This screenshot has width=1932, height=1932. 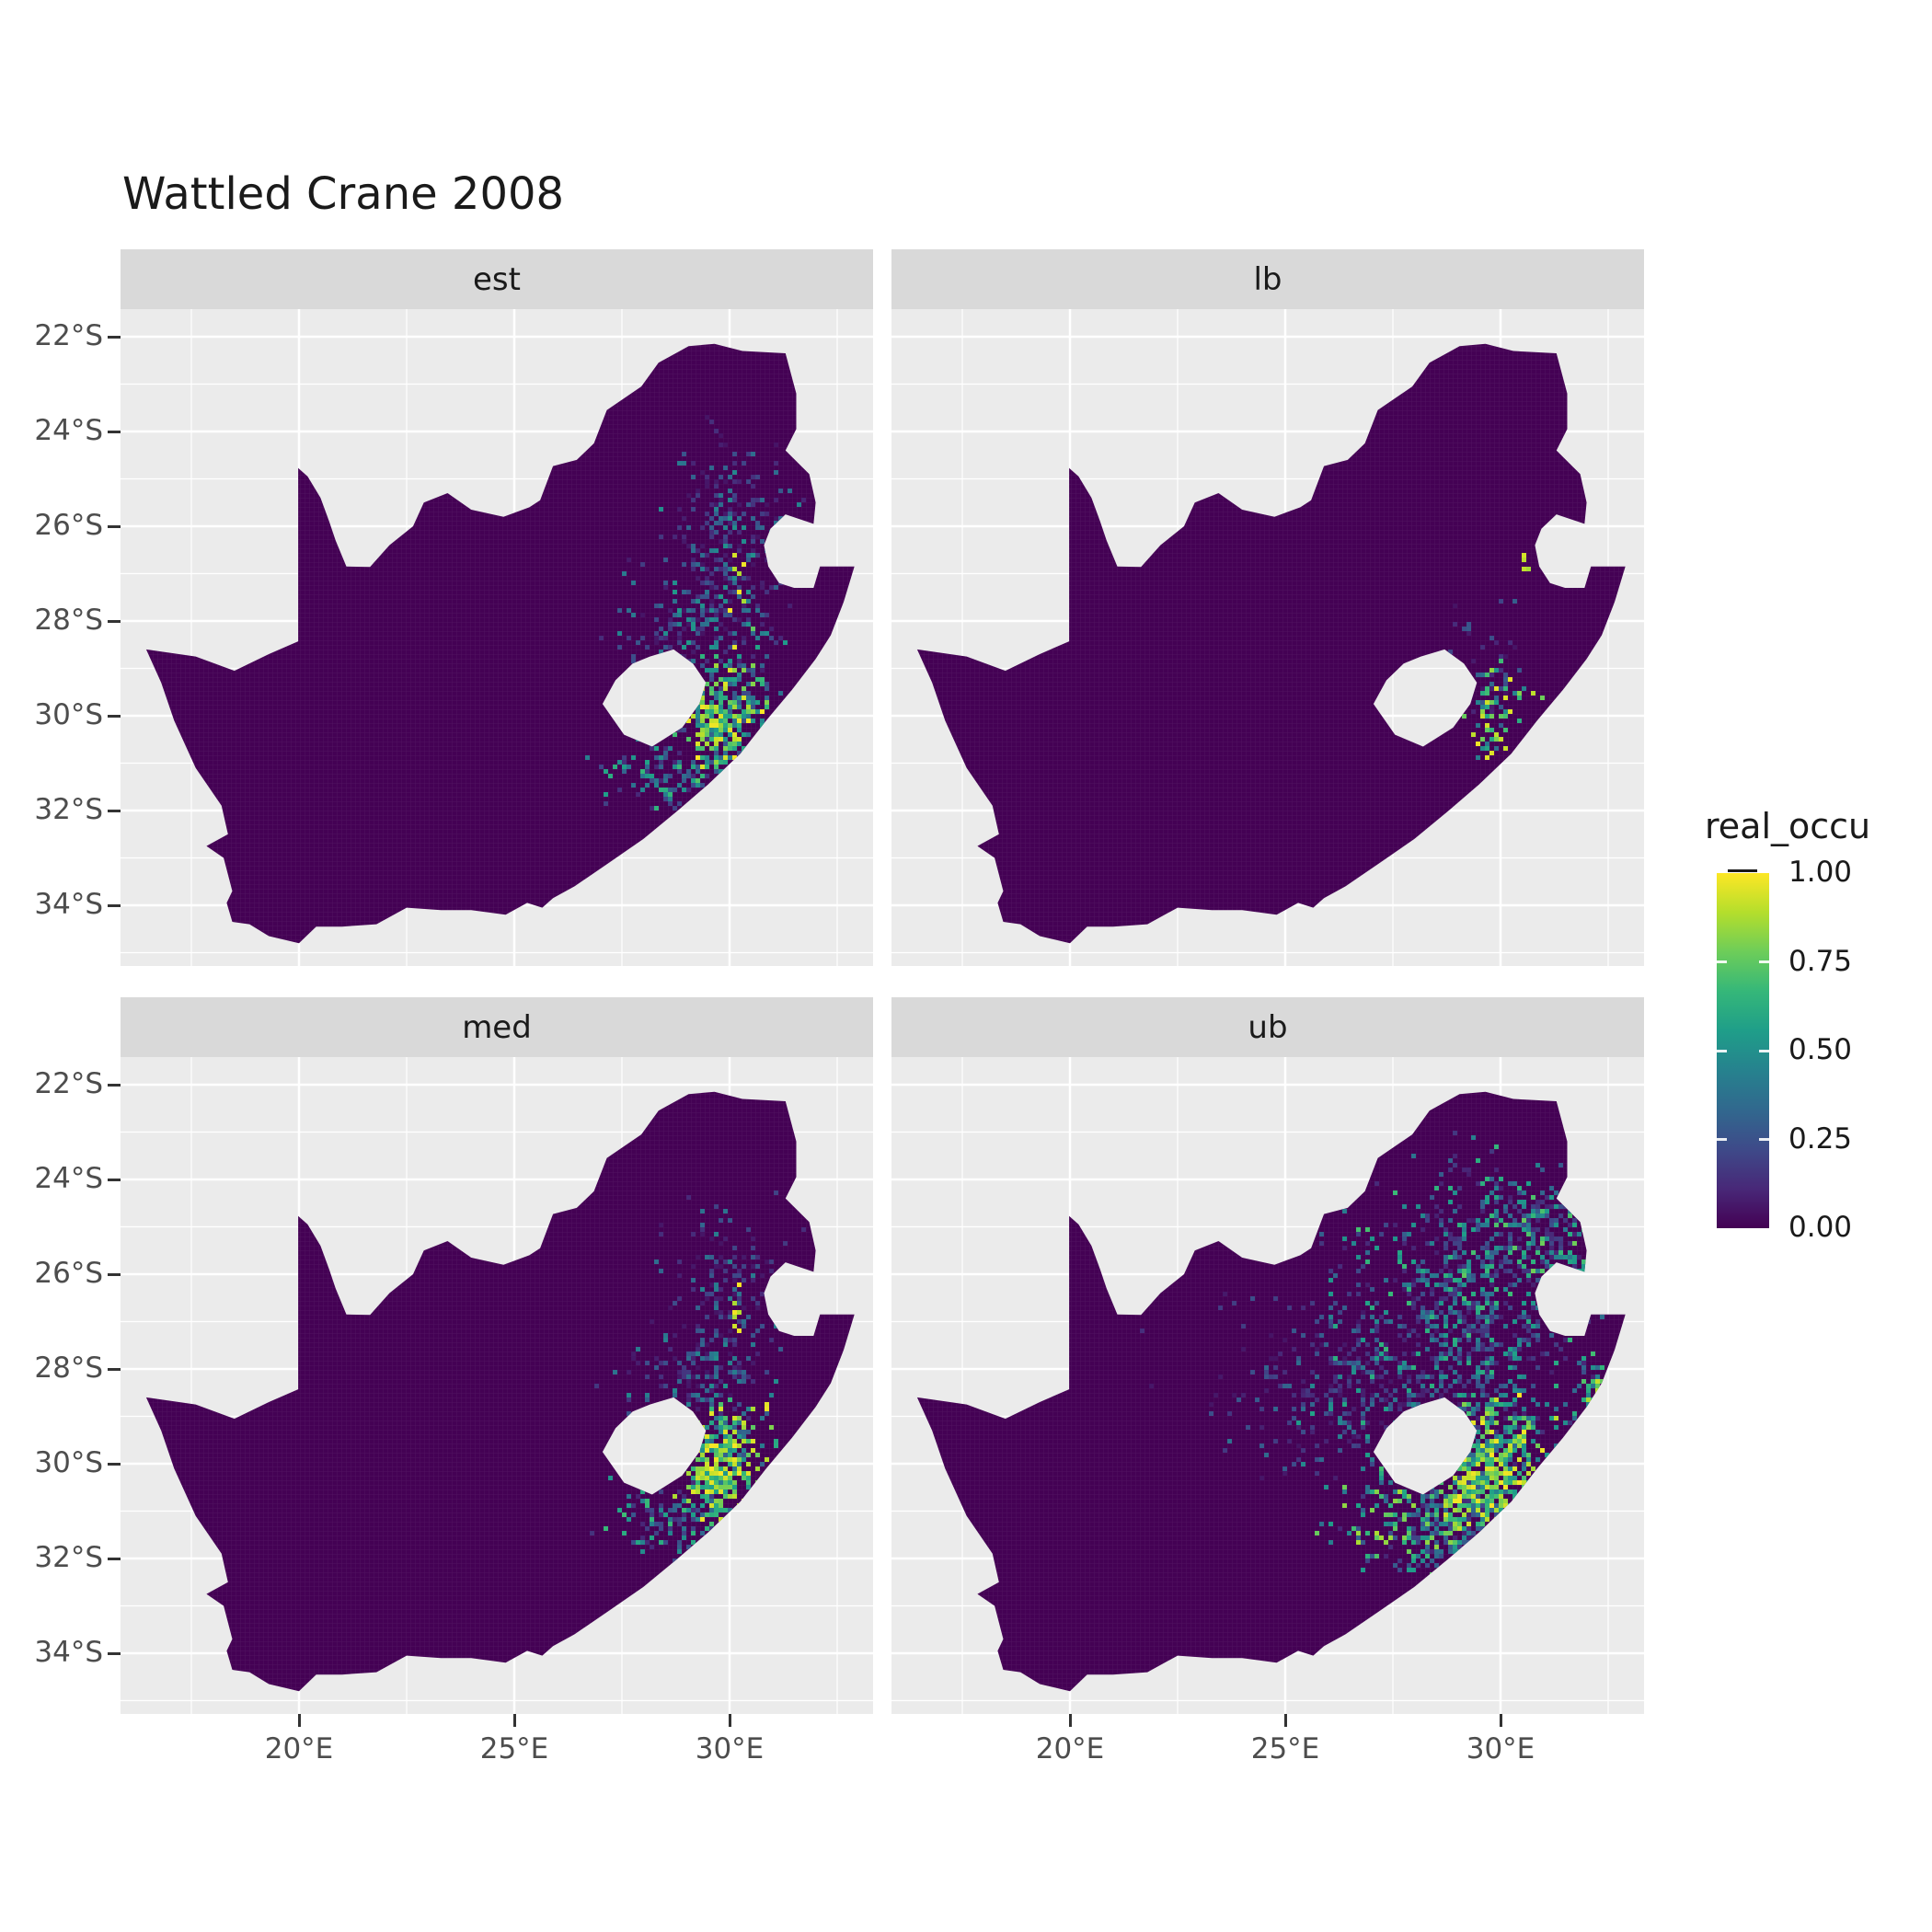 I want to click on legend-label: 0.00, so click(x=1820, y=1227).